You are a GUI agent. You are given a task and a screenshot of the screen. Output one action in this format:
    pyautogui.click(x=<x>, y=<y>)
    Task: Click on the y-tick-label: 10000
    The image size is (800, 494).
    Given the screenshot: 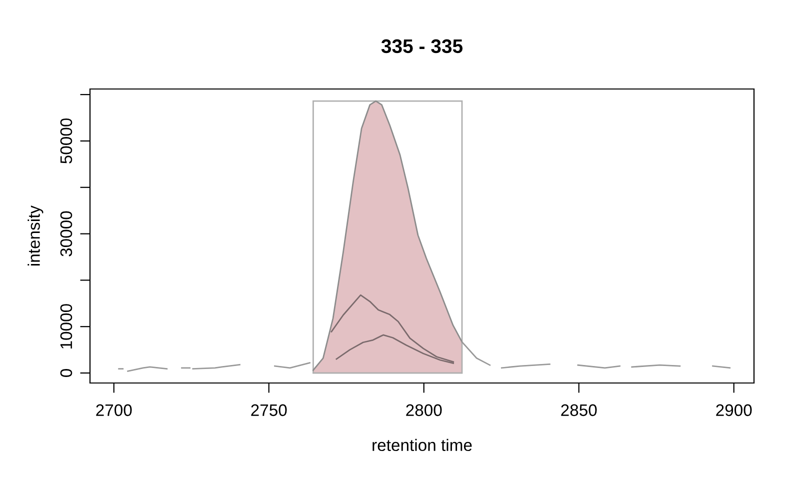 What is the action you would take?
    pyautogui.click(x=66, y=326)
    